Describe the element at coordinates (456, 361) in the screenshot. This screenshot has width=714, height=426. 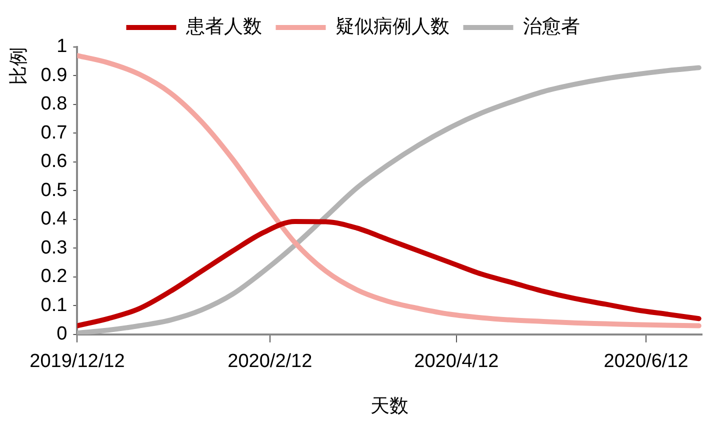
I see `x-tick-label: 2020/4/12` at that location.